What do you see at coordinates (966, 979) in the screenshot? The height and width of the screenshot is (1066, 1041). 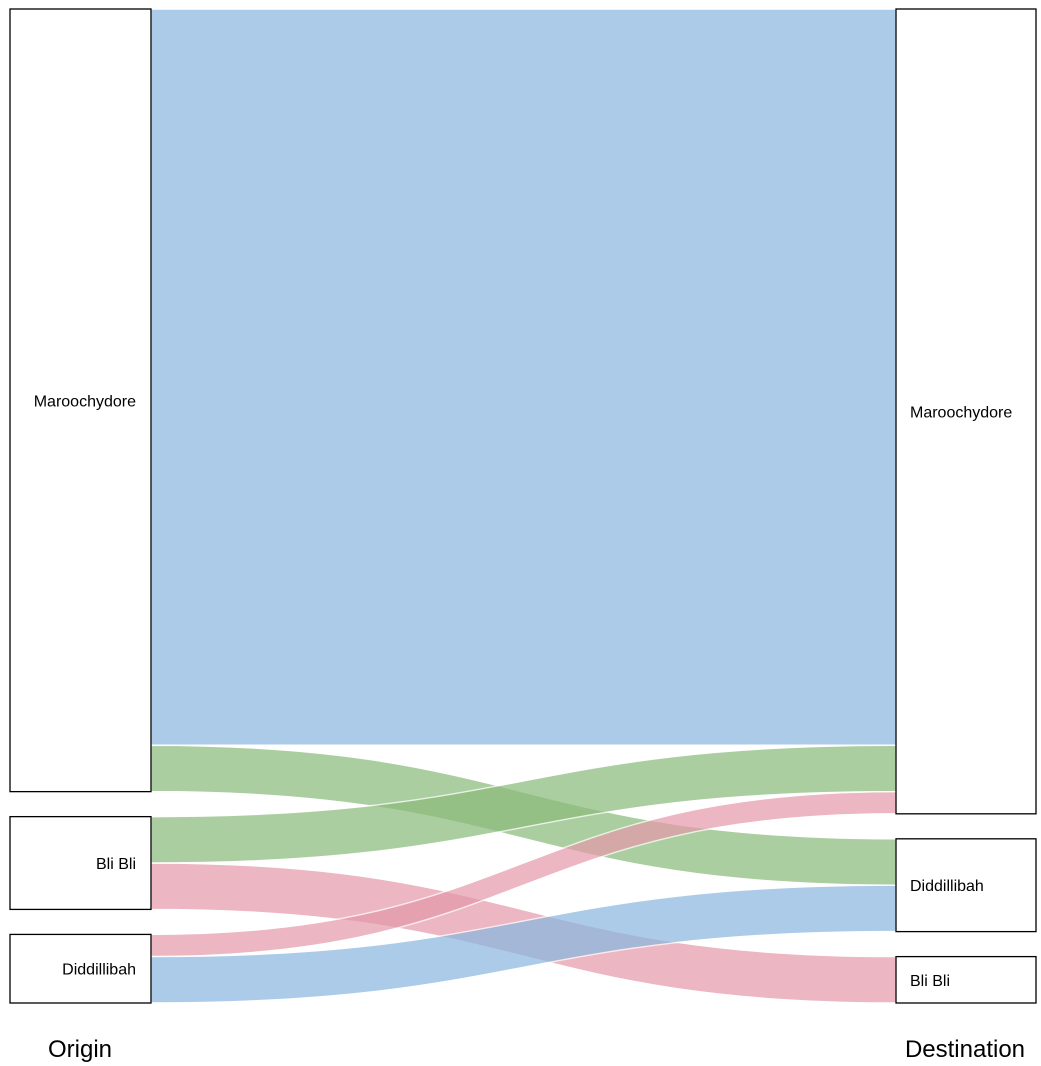 I see `destination-node-bli-bli` at bounding box center [966, 979].